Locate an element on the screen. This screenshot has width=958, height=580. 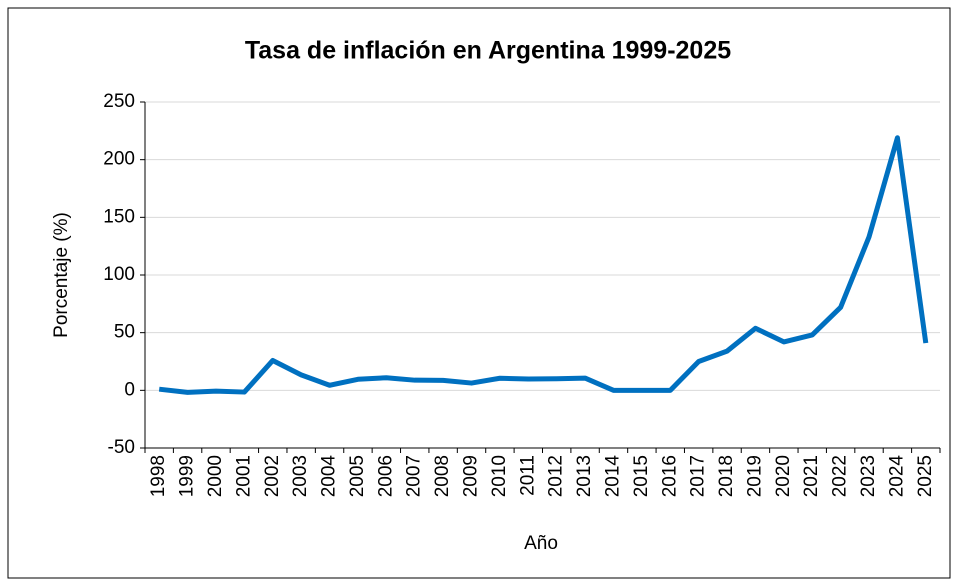
y-axis-label: Porcentaje (%) is located at coordinates (61, 275).